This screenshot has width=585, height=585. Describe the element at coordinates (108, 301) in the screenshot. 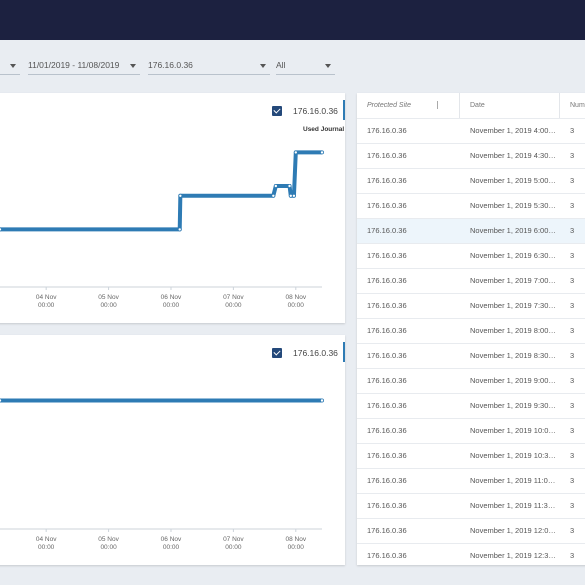

I see `x-tick-label: 05 Nov 00:00` at that location.